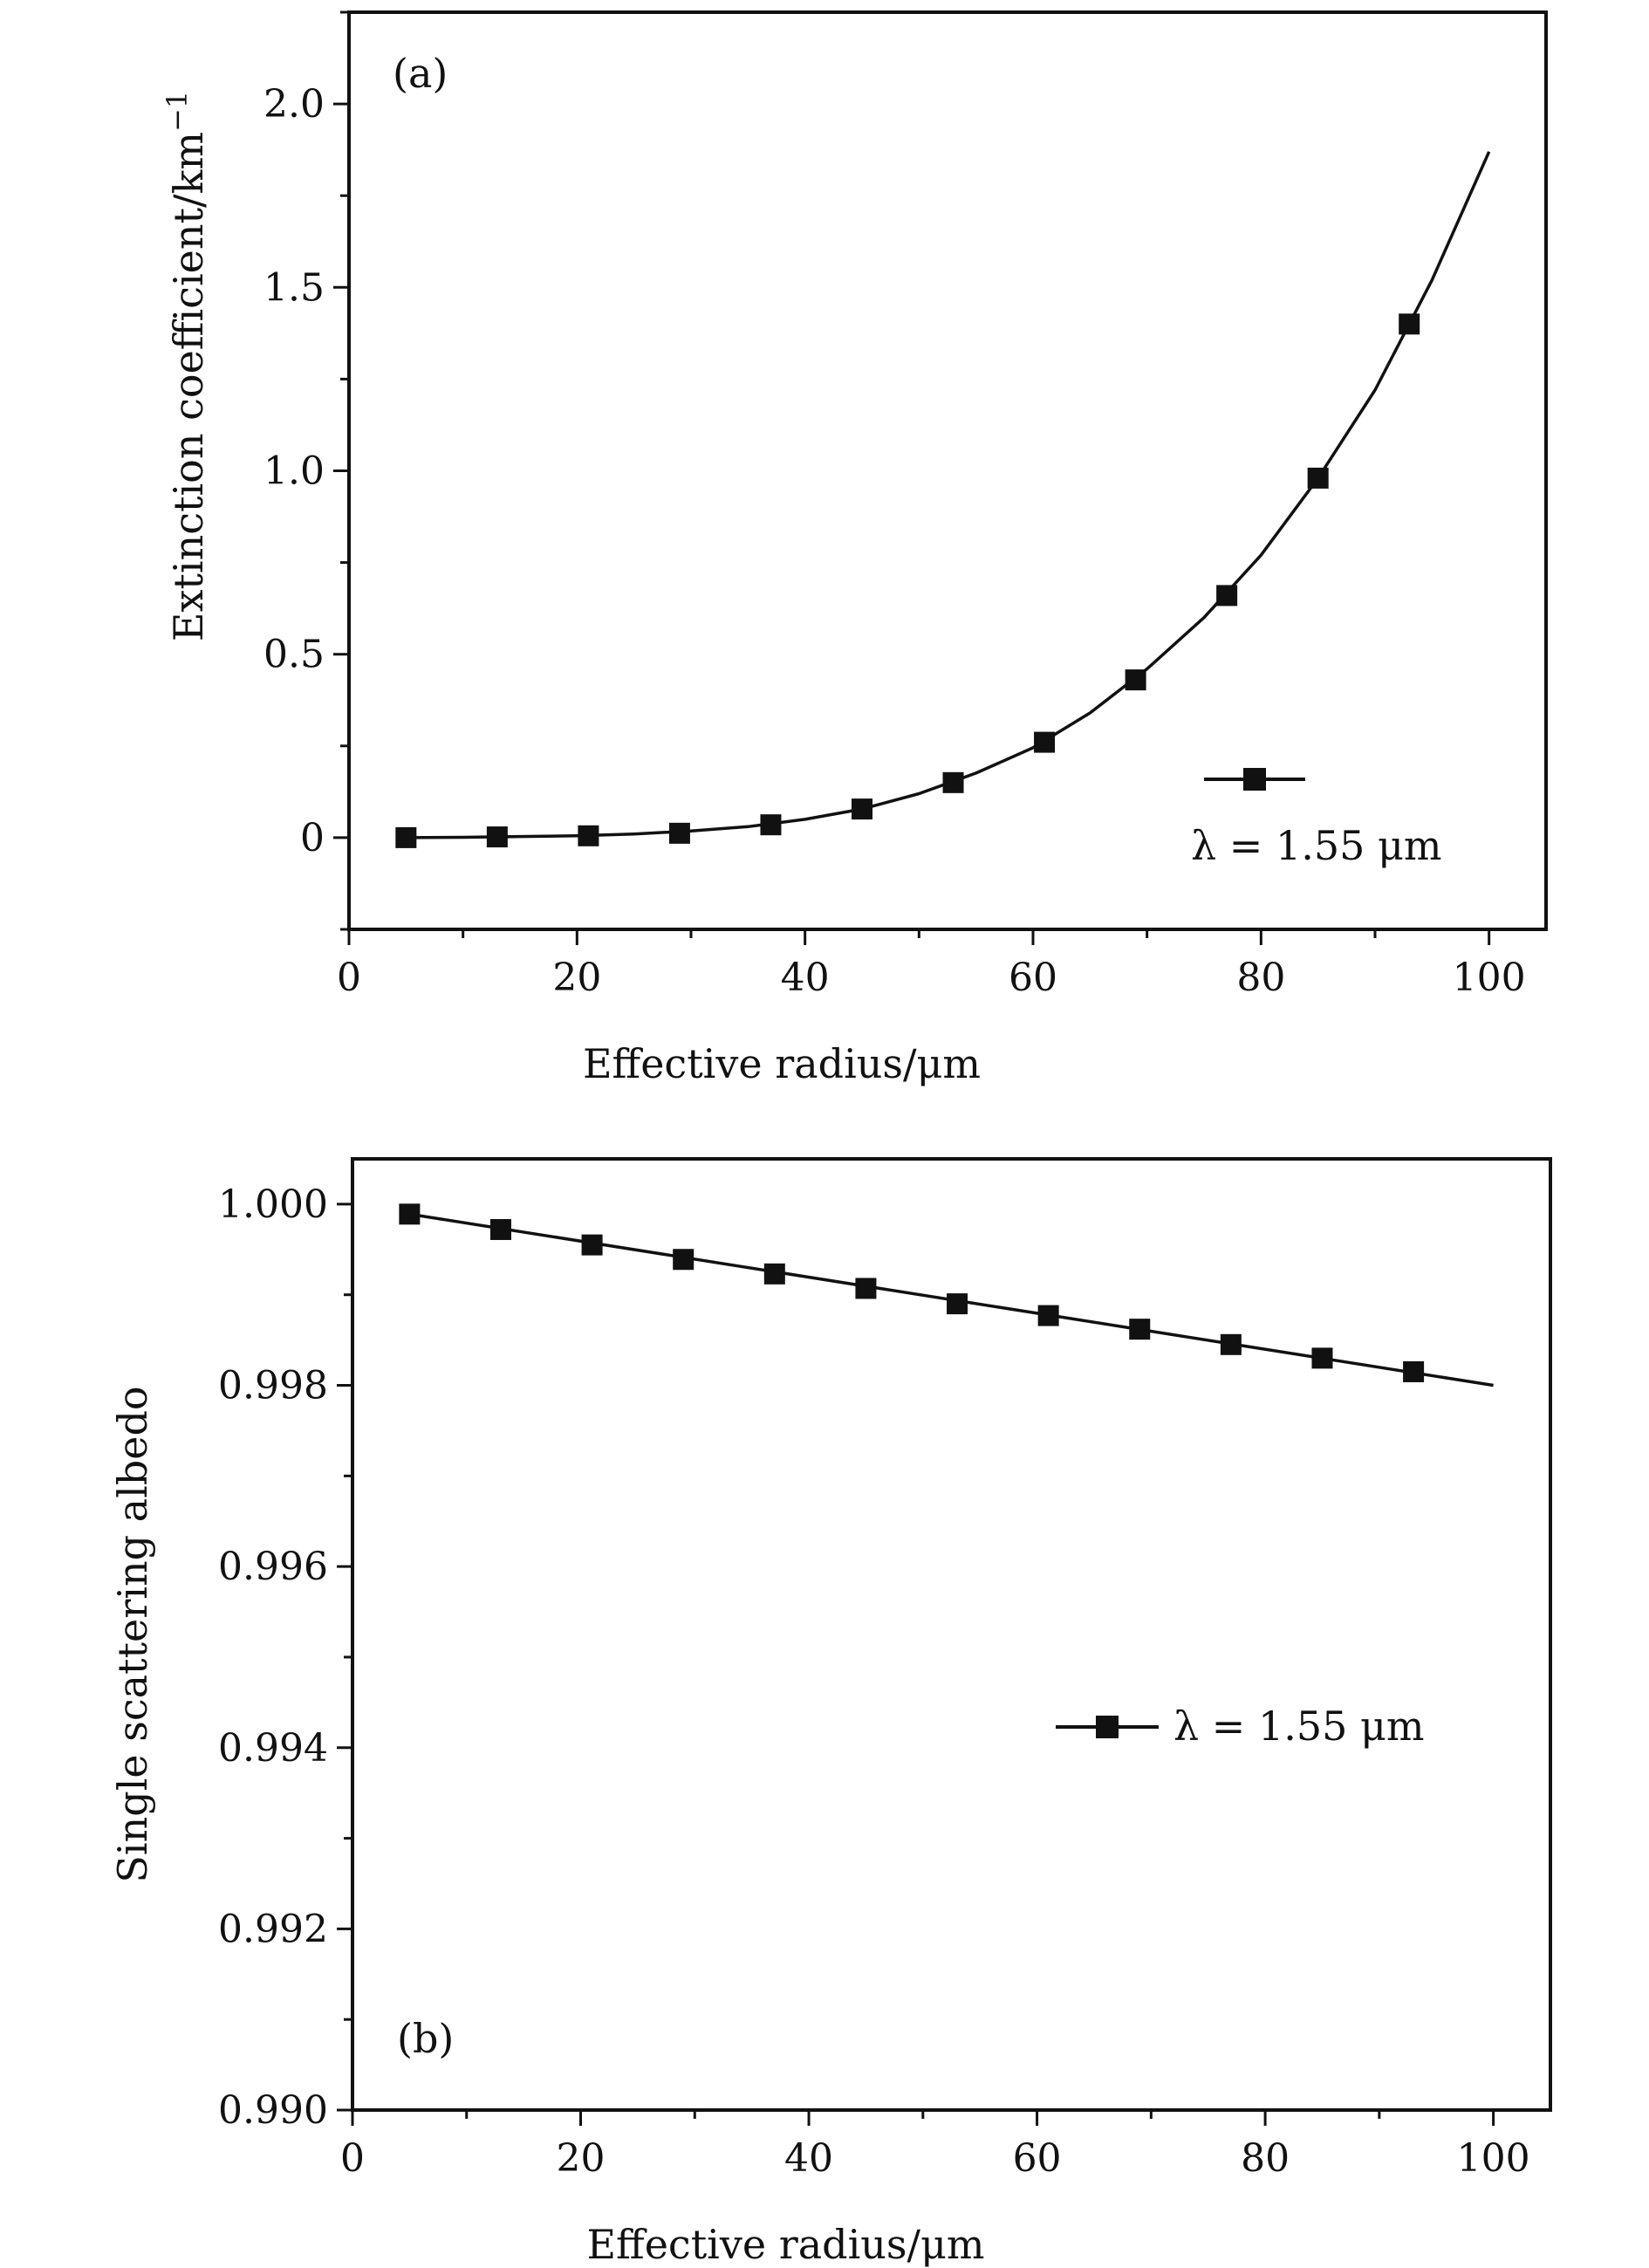 This screenshot has width=1649, height=2268. I want to click on y-tick-label: 1.5, so click(294, 287).